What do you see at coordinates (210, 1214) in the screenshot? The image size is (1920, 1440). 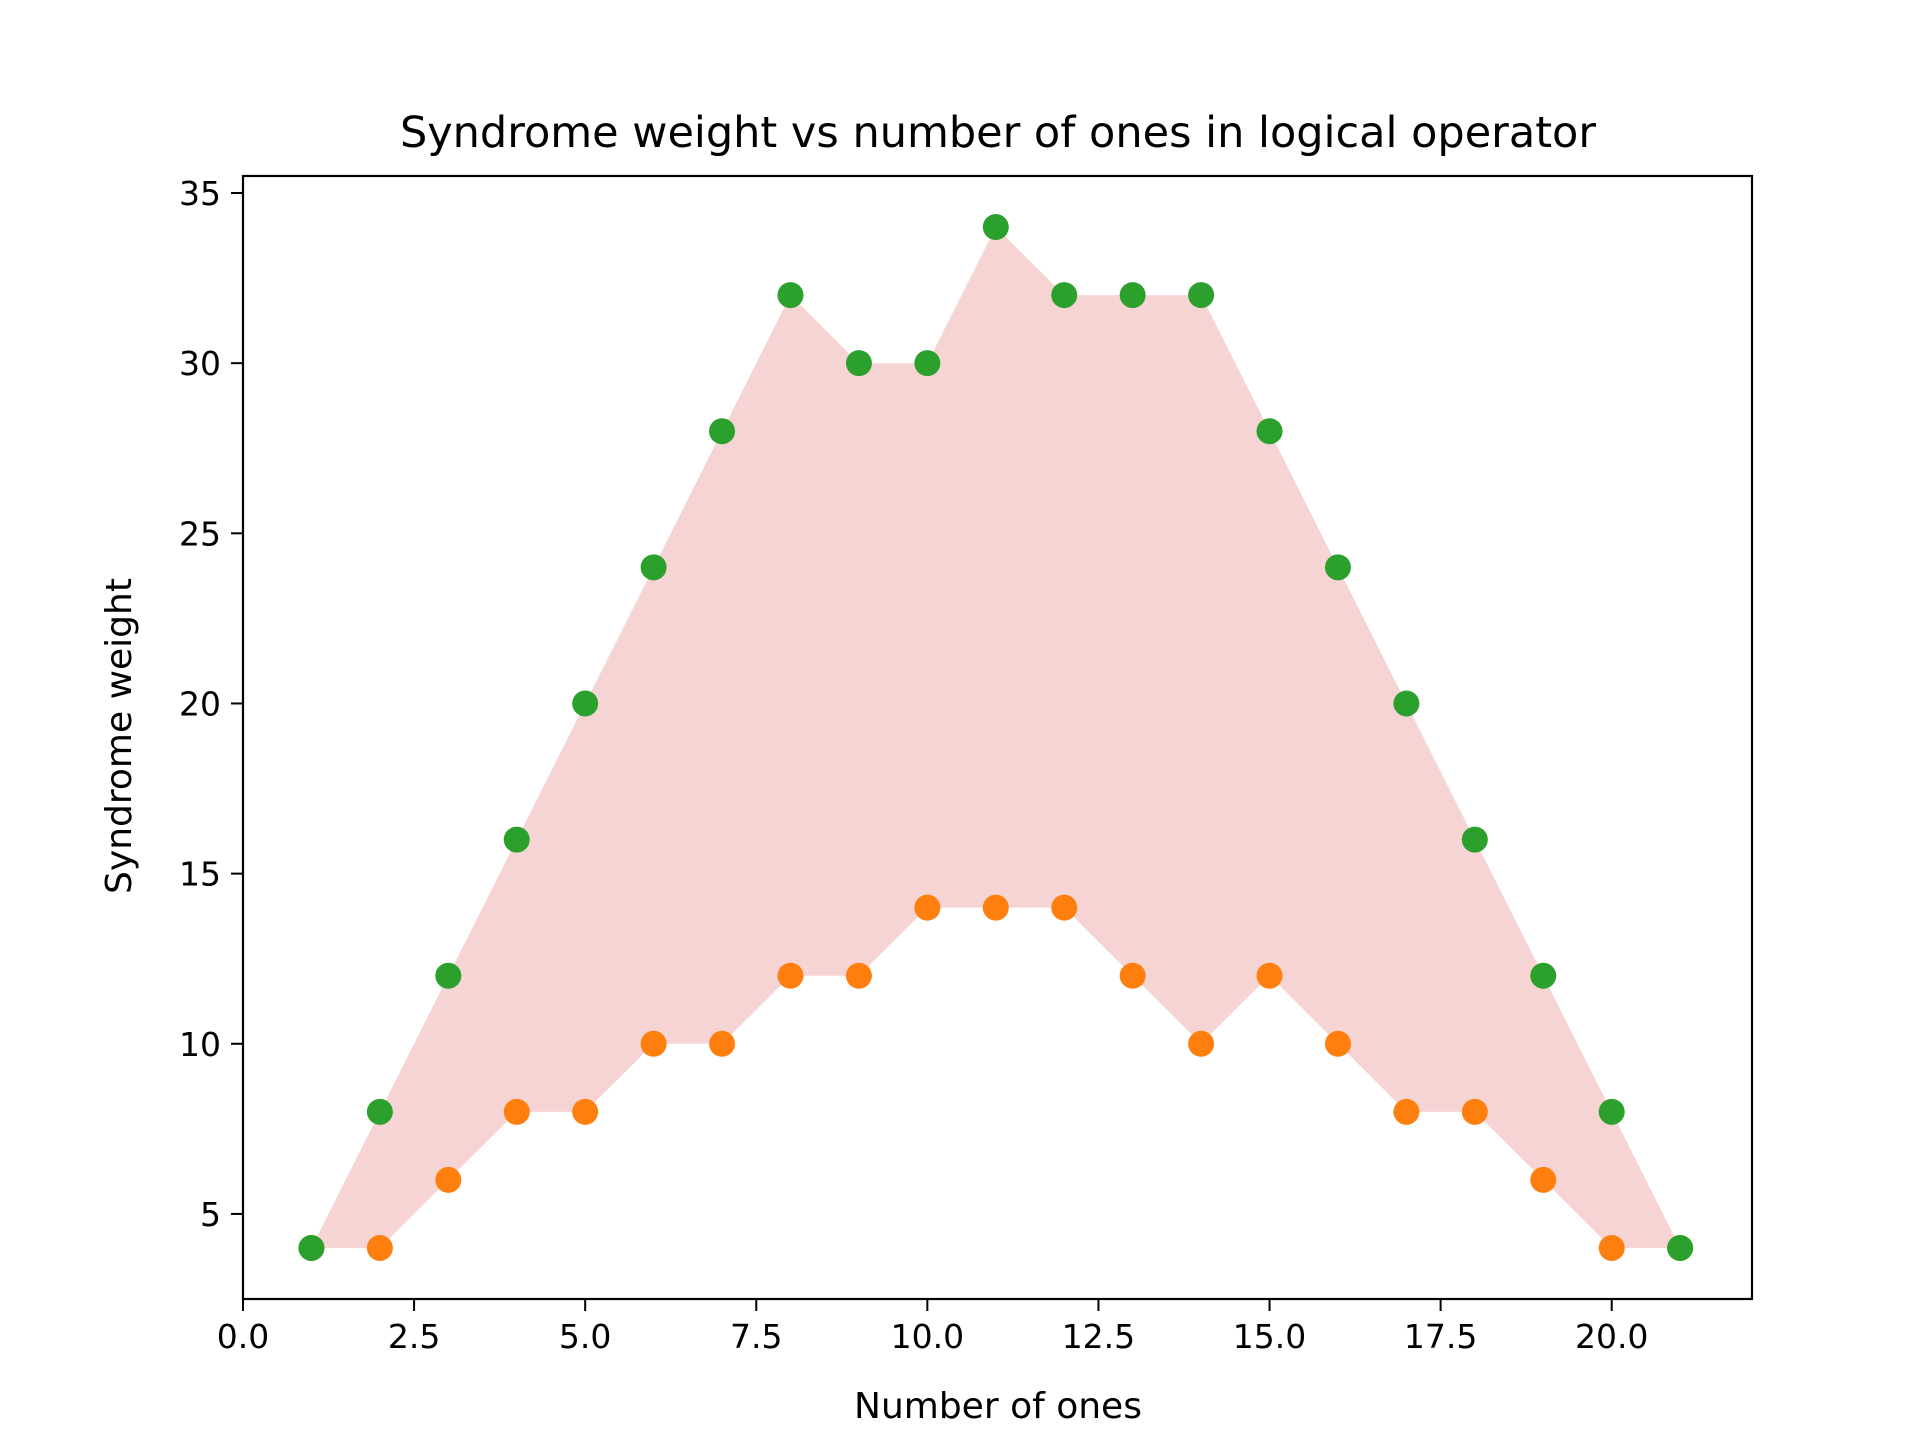 I see `y-tick-label: 5` at bounding box center [210, 1214].